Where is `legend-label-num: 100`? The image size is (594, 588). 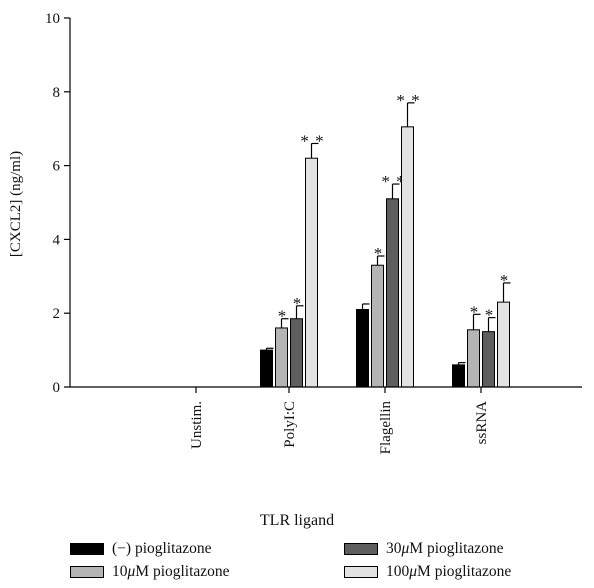 legend-label-num: 100 is located at coordinates (398, 571).